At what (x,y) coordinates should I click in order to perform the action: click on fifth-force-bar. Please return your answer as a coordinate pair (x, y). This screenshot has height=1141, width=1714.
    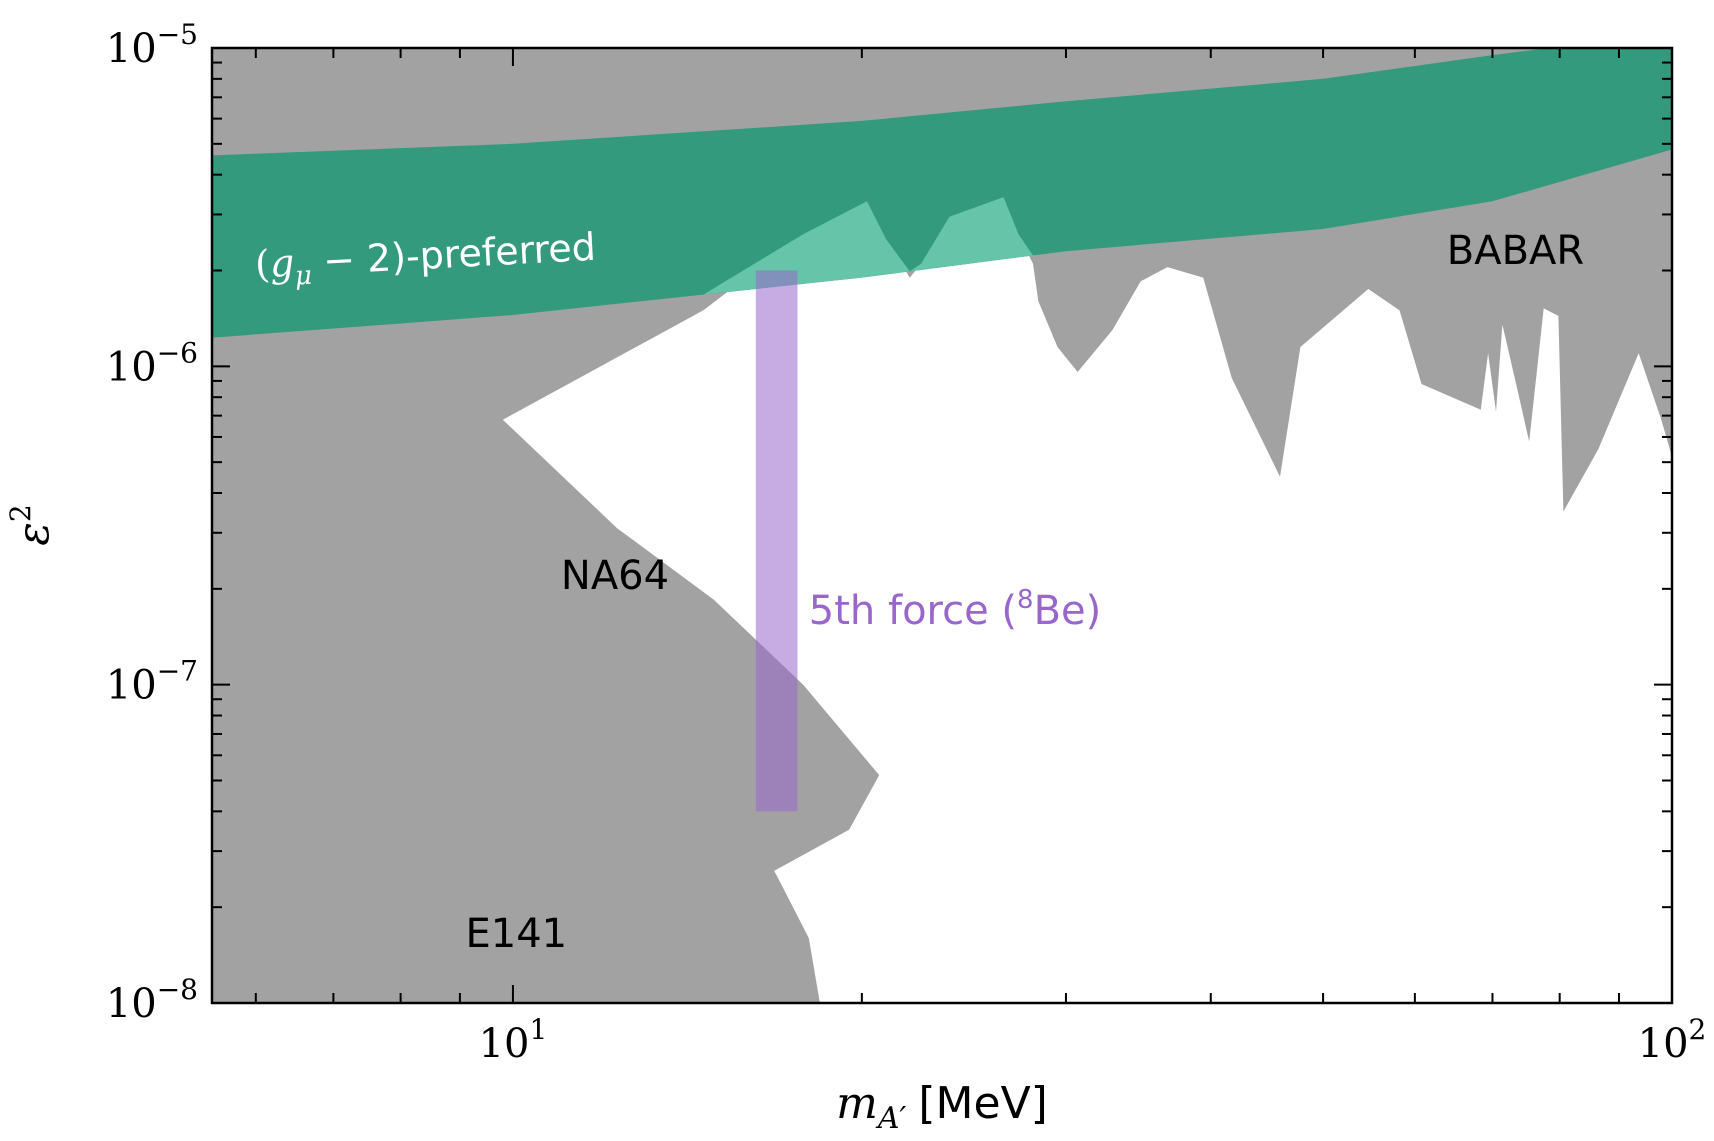
    Looking at the image, I should click on (776, 541).